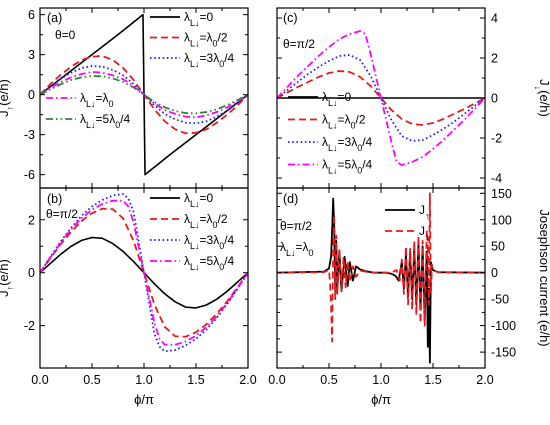 The height and width of the screenshot is (425, 550). I want to click on y-tick-label: 50, so click(498, 247).